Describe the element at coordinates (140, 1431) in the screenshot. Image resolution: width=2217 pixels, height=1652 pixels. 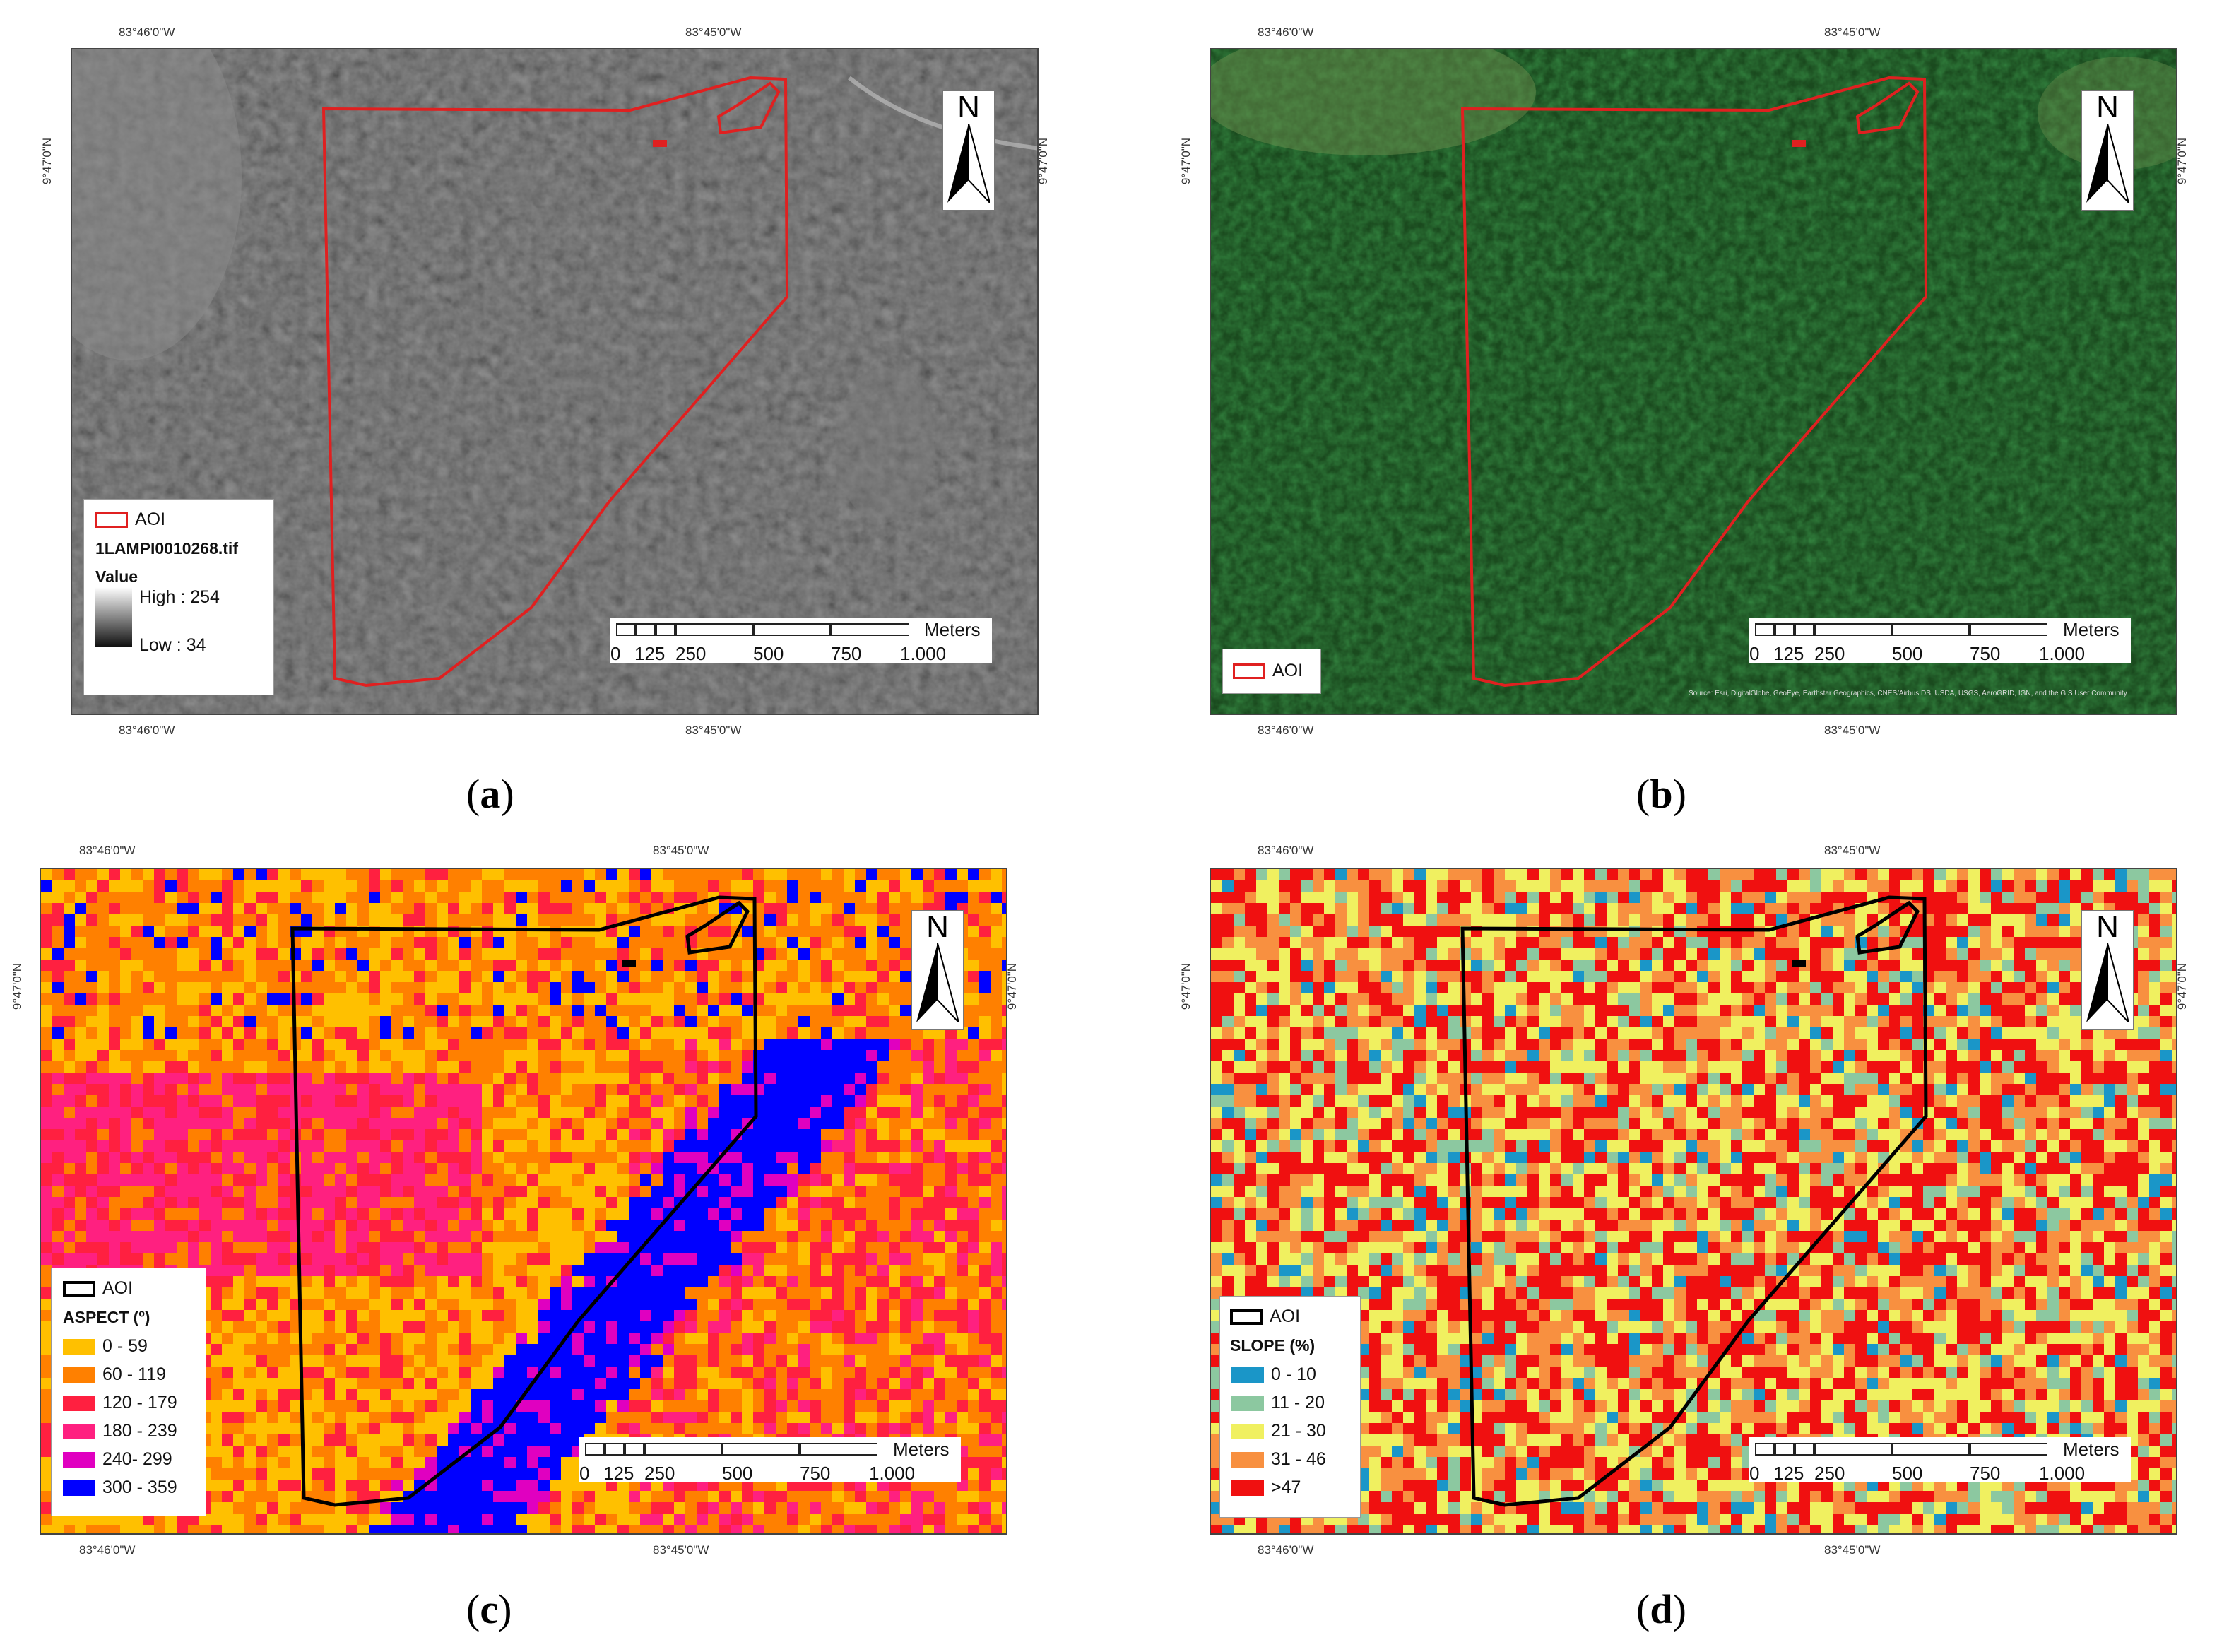
I see `legend-class-label: 180 - 239` at that location.